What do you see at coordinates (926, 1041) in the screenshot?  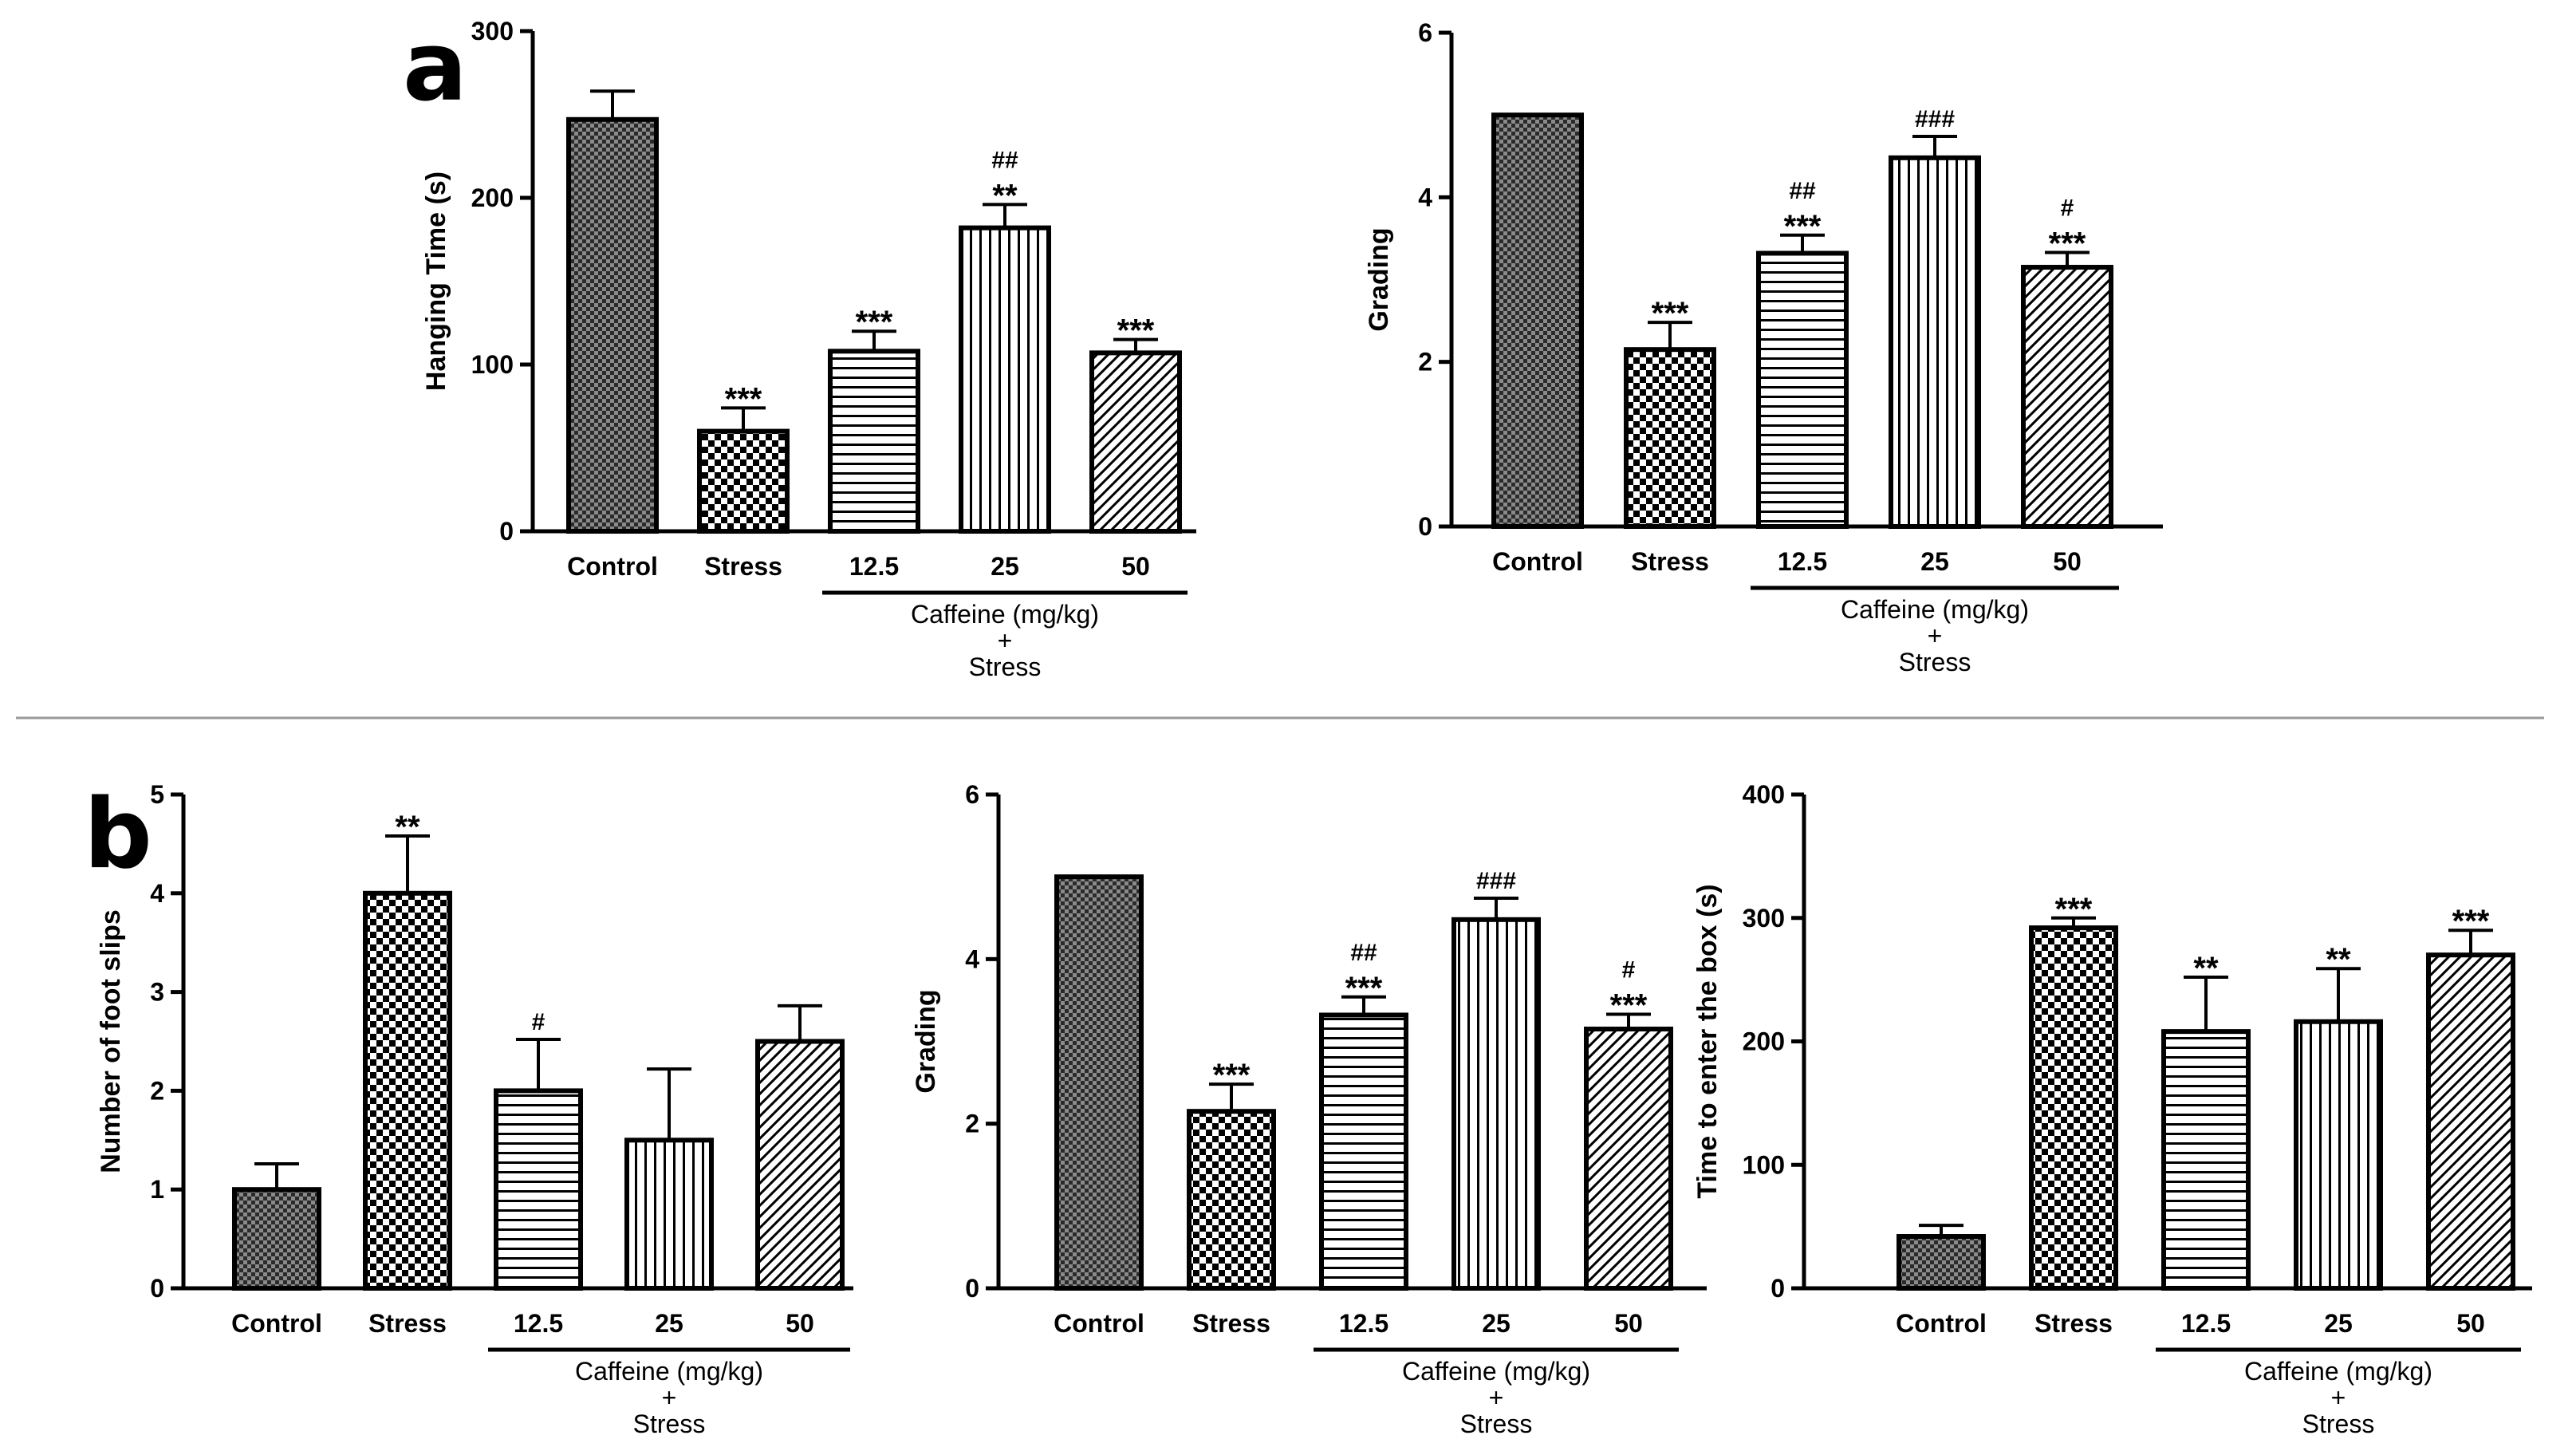 I see `y-axis-label: Grading` at bounding box center [926, 1041].